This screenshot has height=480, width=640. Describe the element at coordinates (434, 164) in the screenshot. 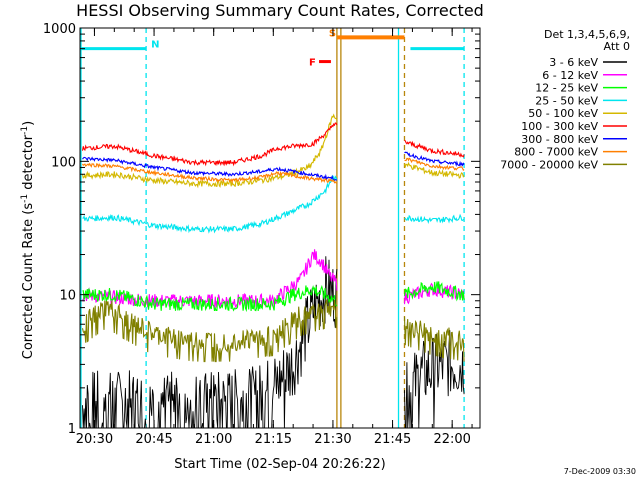

I see `series-line-800to7000keV-seg1` at that location.